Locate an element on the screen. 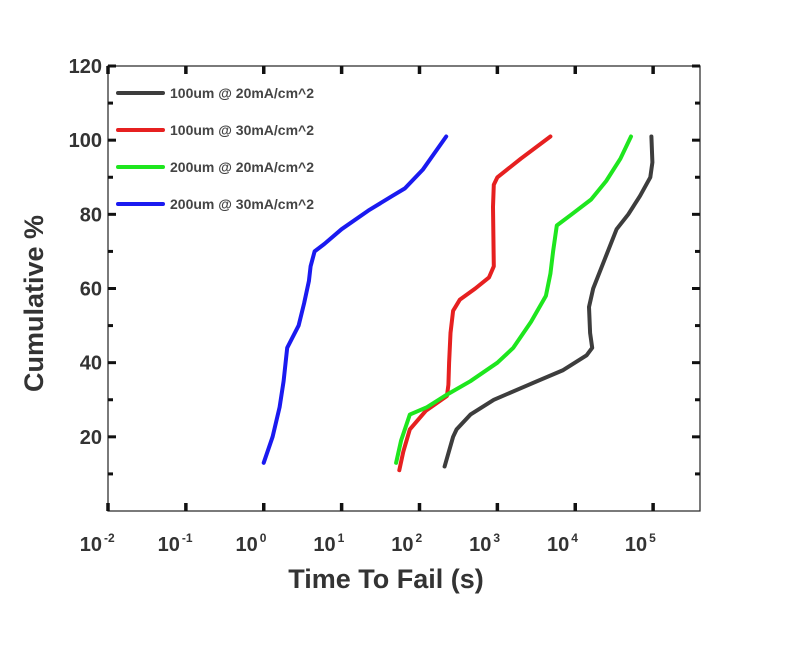 This screenshot has width=812, height=654. x-tick-exponent: 1 is located at coordinates (341, 538).